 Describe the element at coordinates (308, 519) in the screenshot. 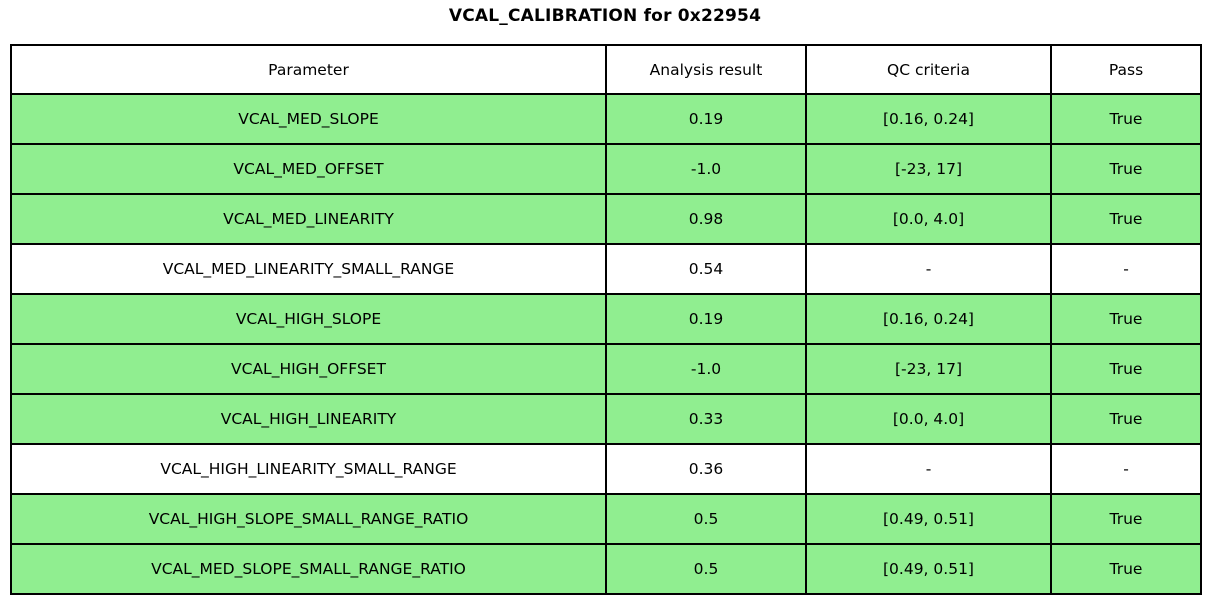

I see `cell-parameter: VCAL_HIGH_SLOPE_SMALL_RANGE_RATIO` at that location.